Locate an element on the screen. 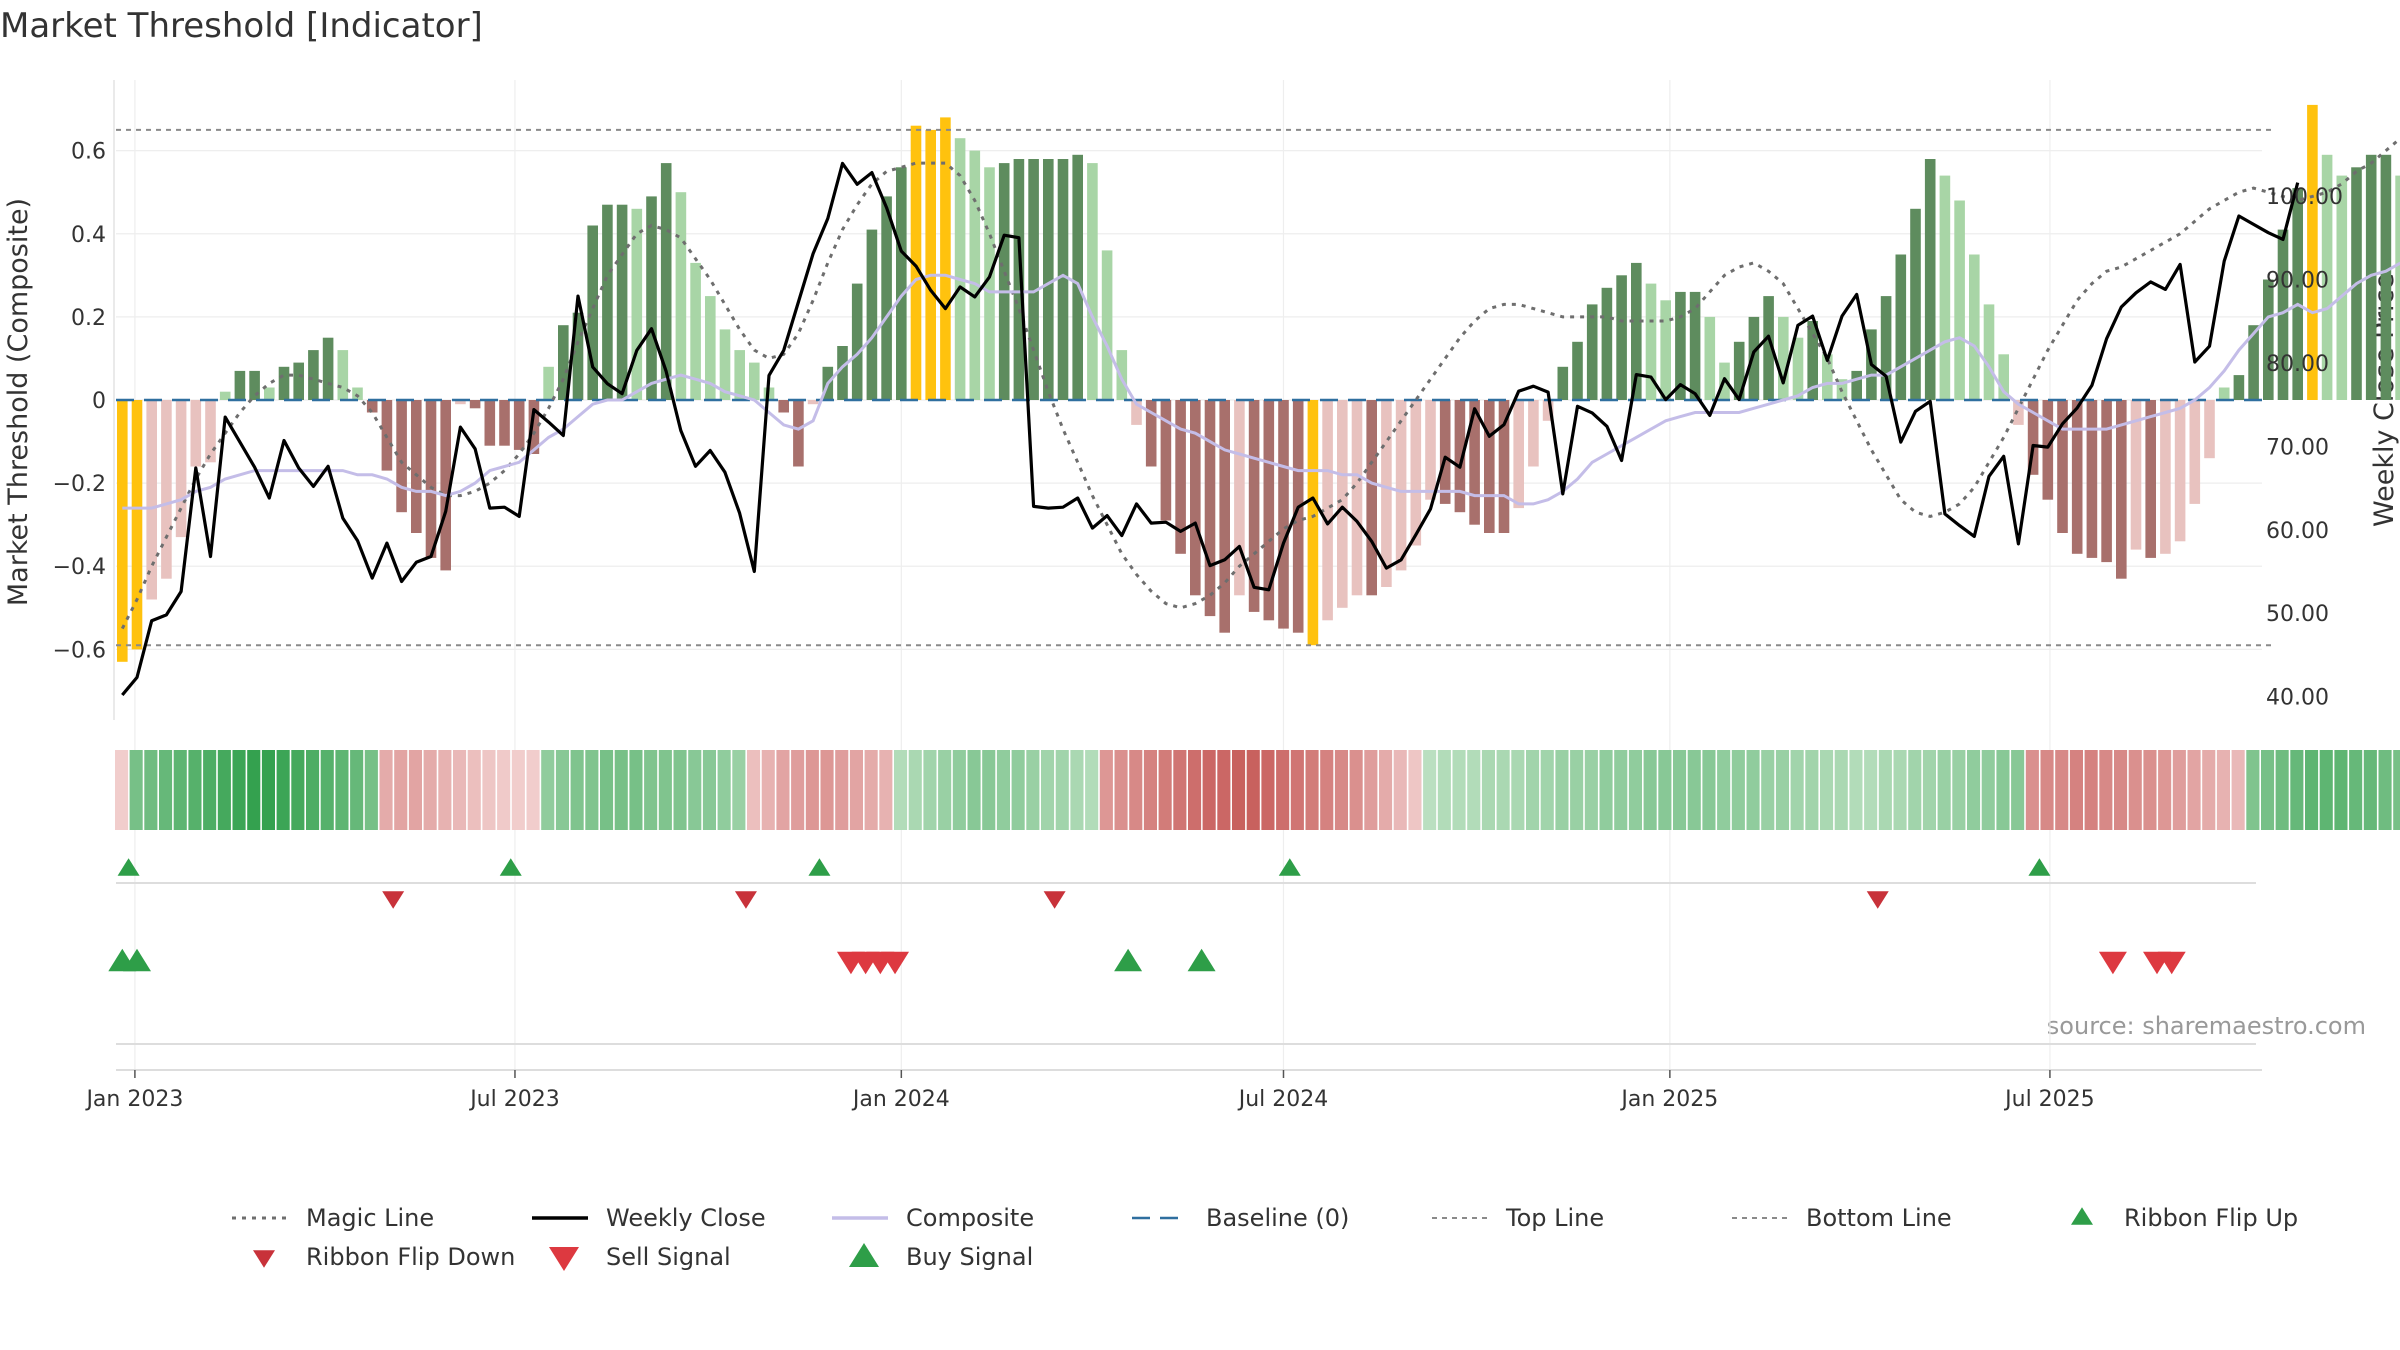  left-tick-label: −0.4 is located at coordinates (79, 567).